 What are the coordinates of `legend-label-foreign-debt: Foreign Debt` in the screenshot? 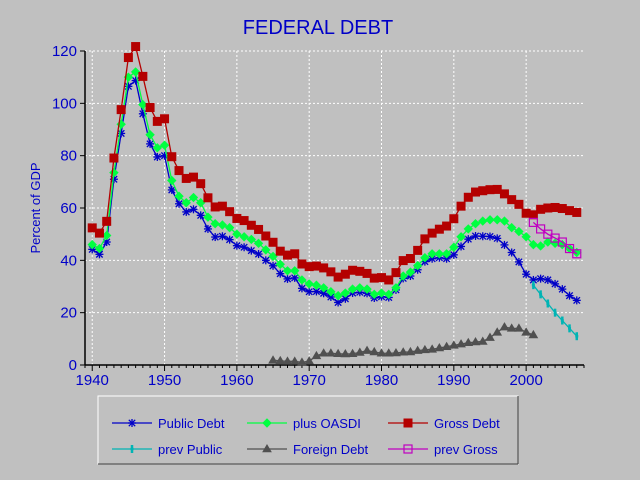 It's located at (331, 449).